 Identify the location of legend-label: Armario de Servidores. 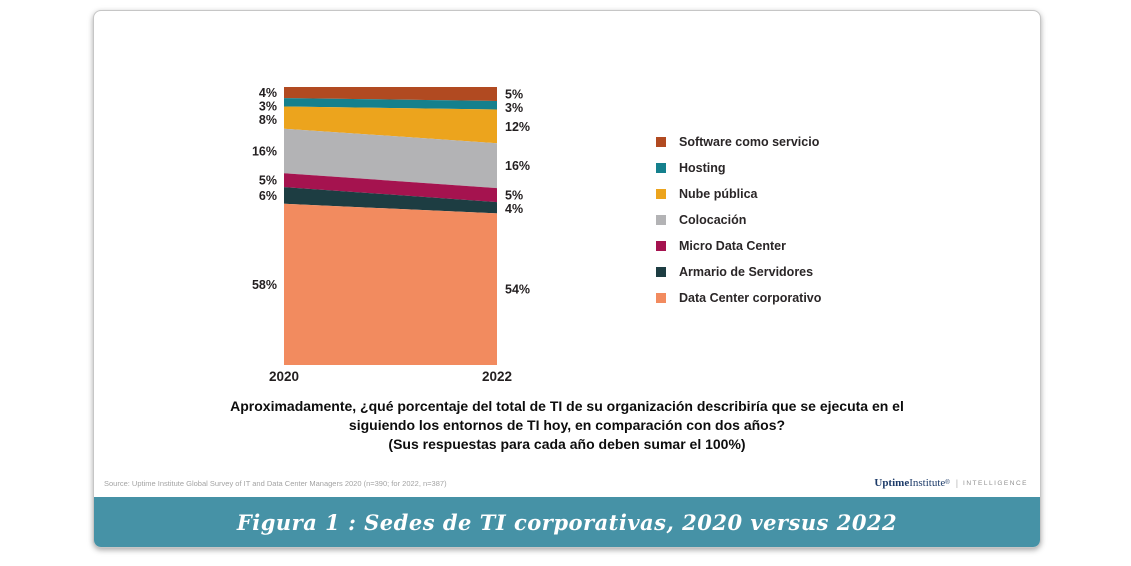
(746, 272).